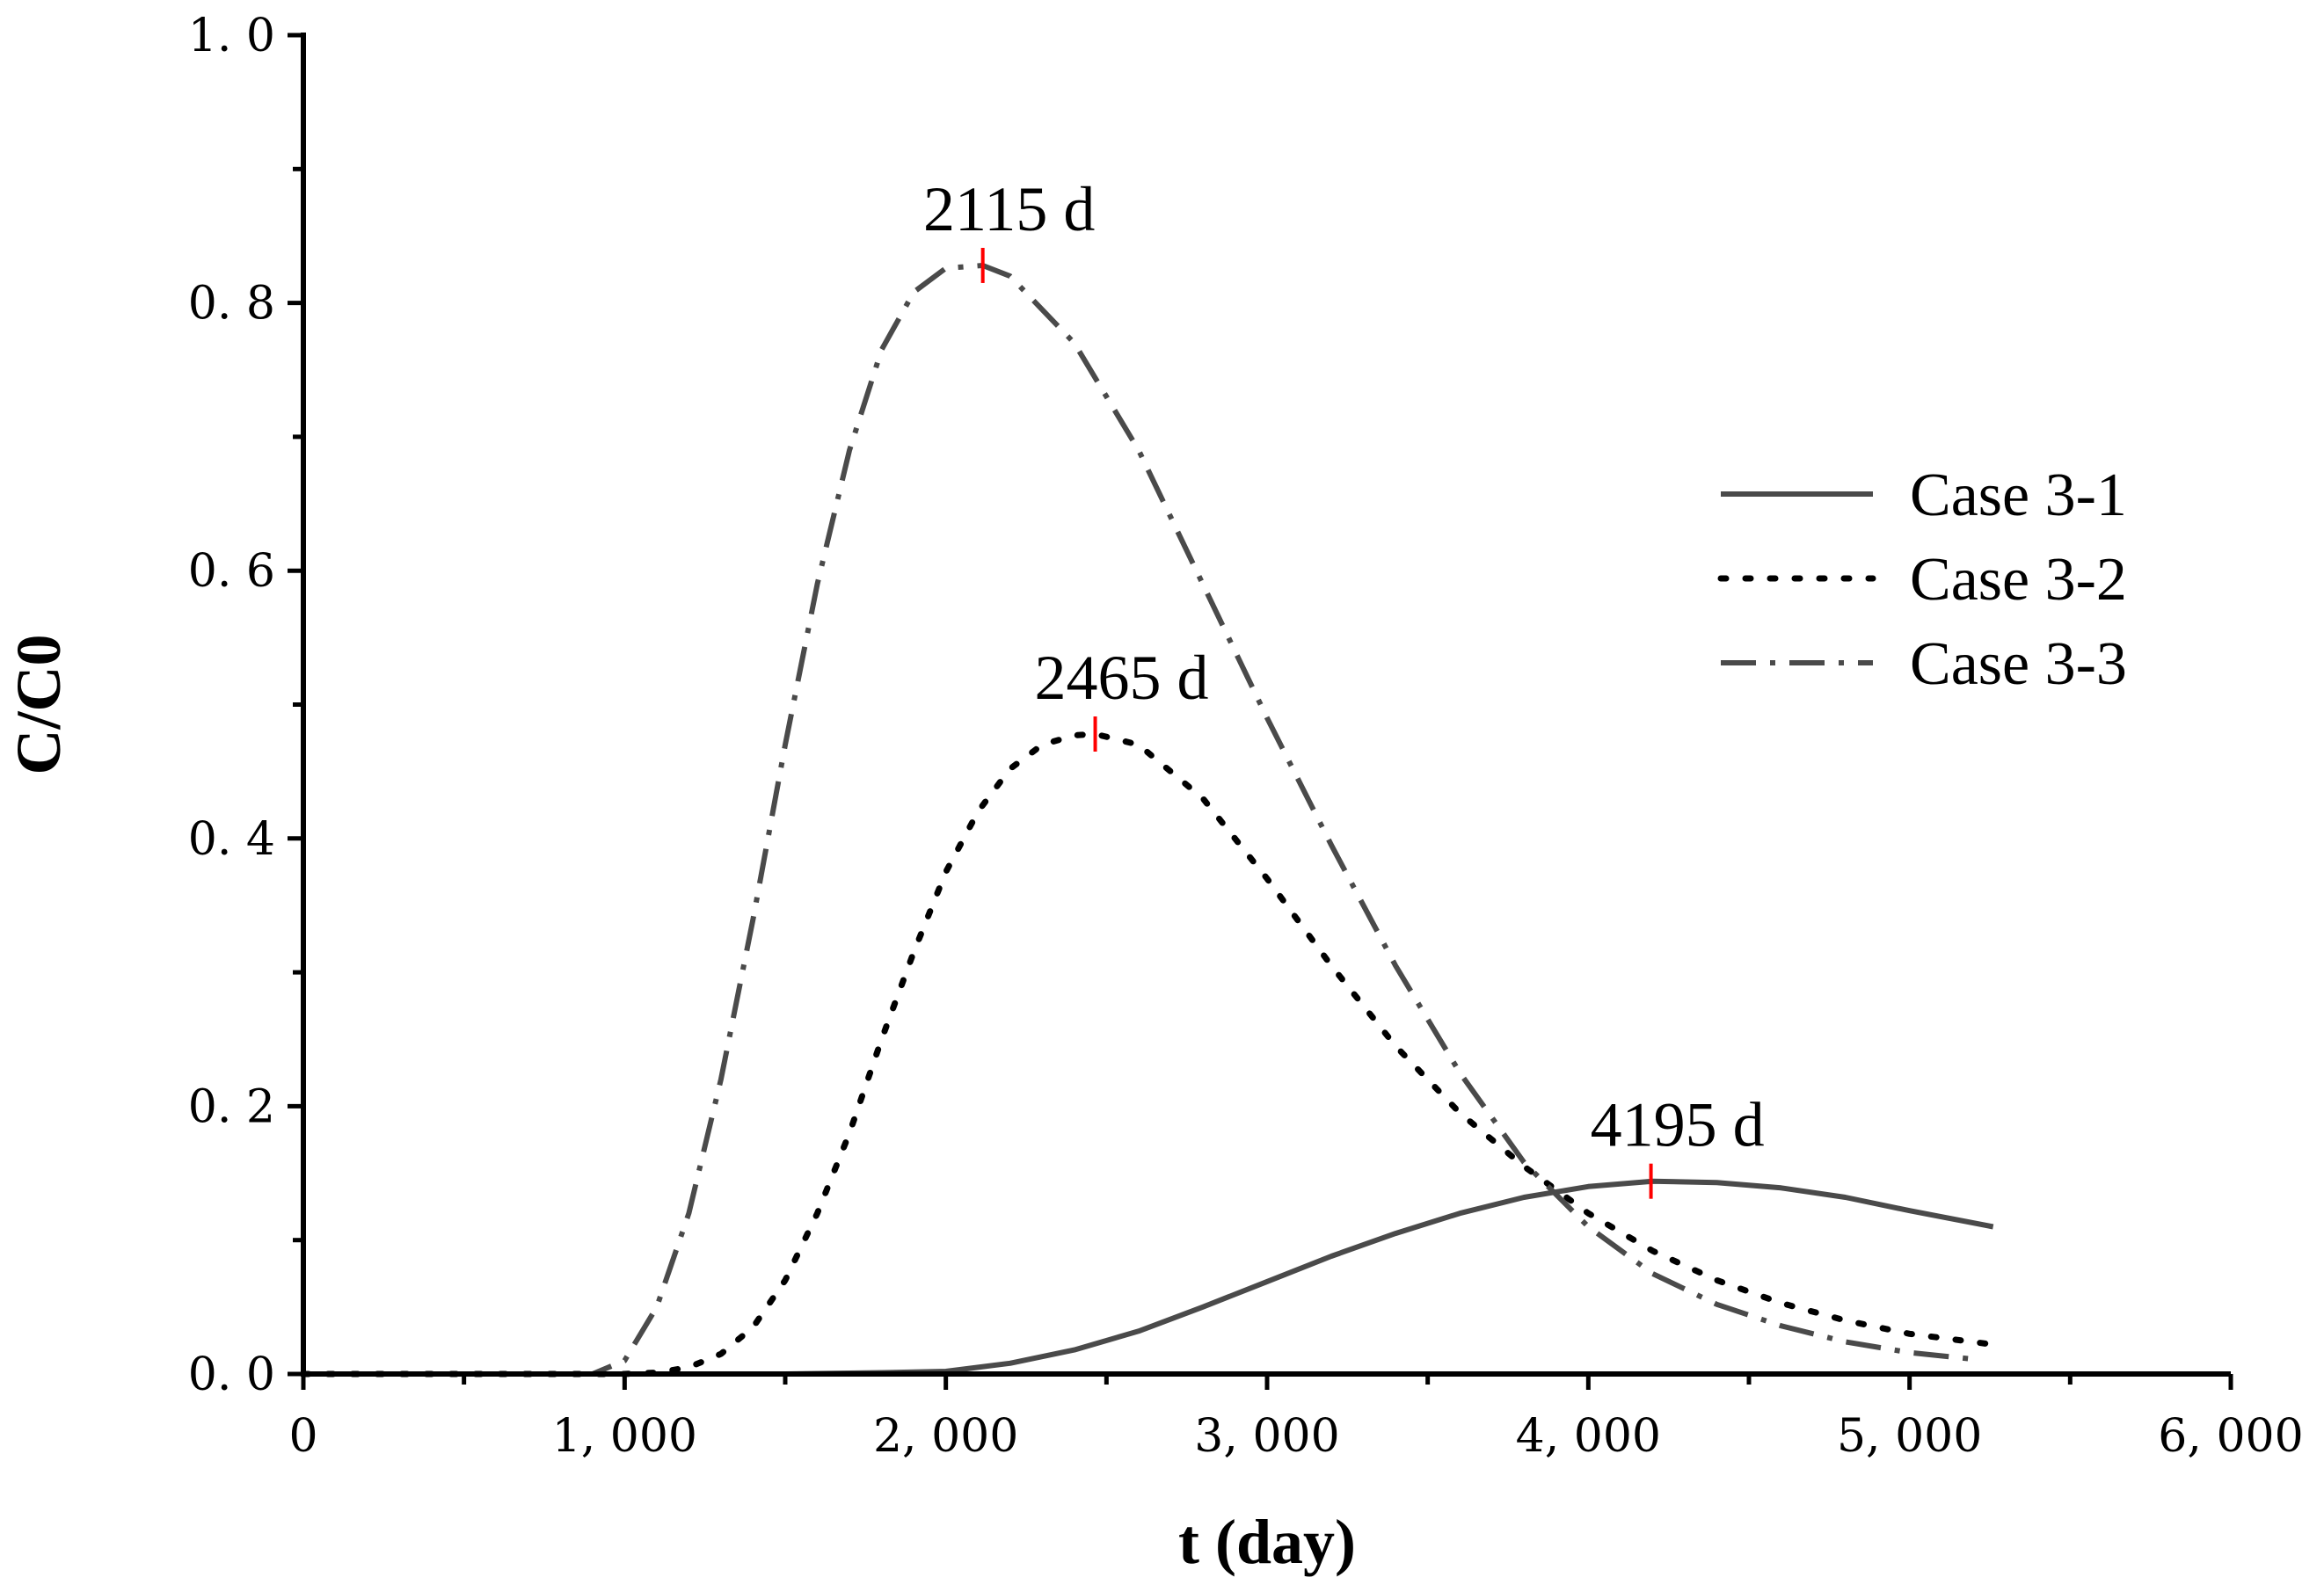  I want to click on x-tick-label: 5, 000, so click(1910, 1437).